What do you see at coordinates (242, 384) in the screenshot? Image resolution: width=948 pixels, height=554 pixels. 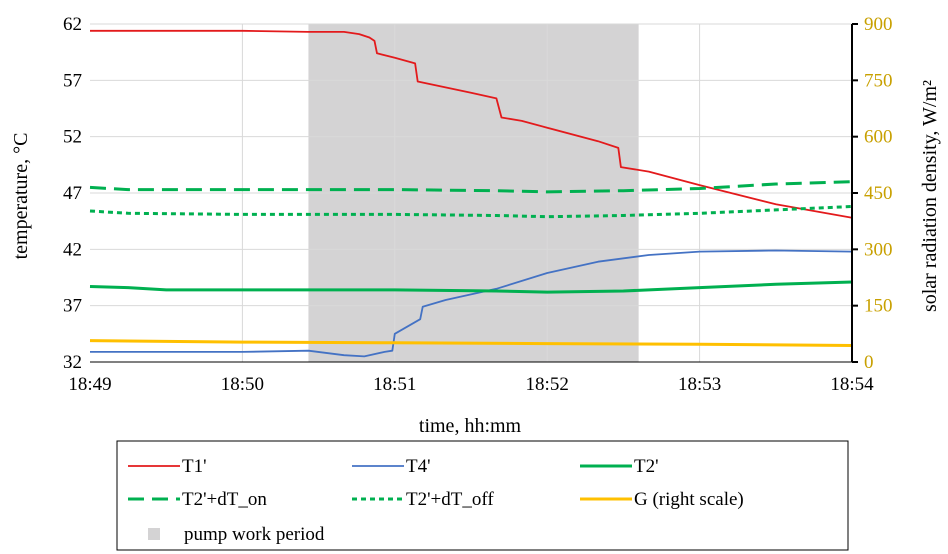 I see `x-tick-label: 18:50` at bounding box center [242, 384].